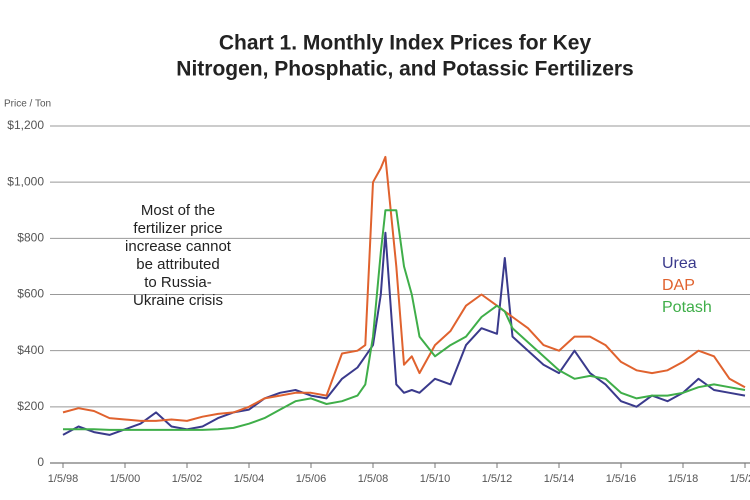 This screenshot has width=750, height=500. What do you see at coordinates (559, 479) in the screenshot?
I see `x-tick-label: 1/5/14` at bounding box center [559, 479].